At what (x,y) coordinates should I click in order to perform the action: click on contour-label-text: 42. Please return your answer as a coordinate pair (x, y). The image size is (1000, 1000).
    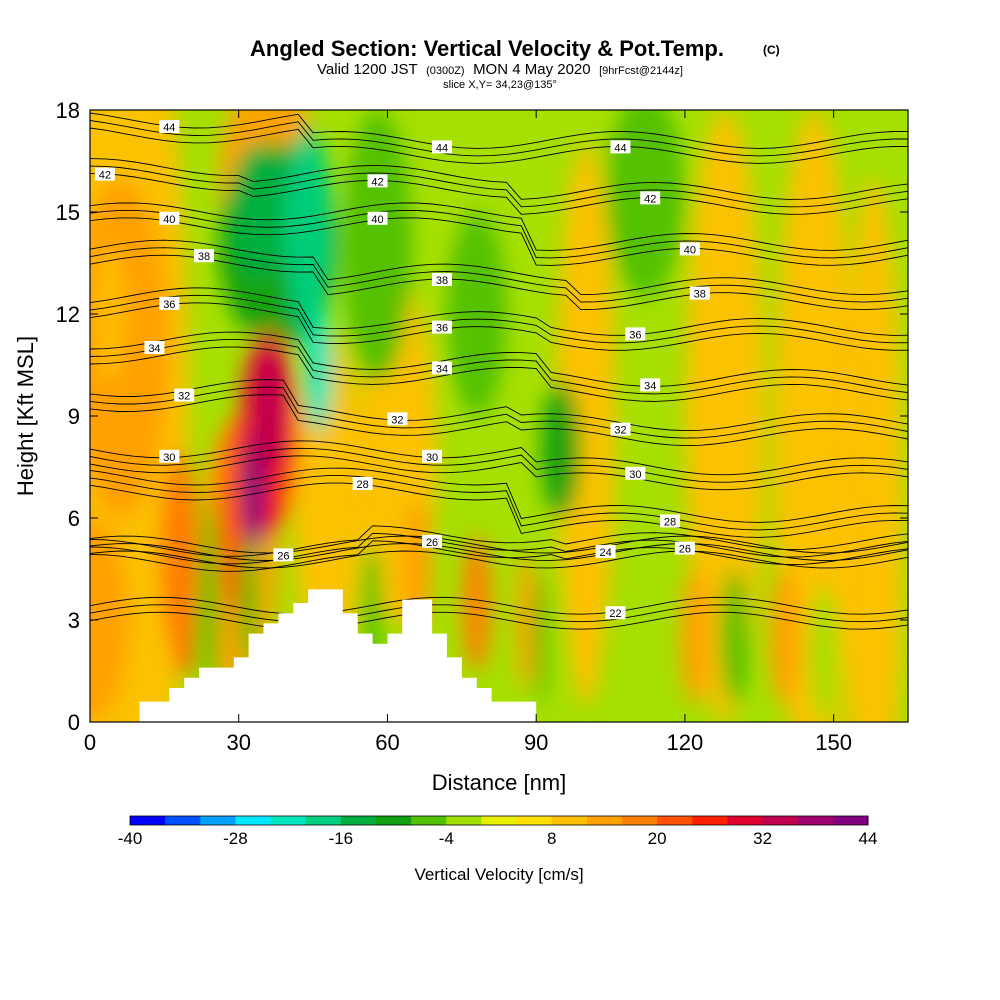
    Looking at the image, I should click on (105, 176).